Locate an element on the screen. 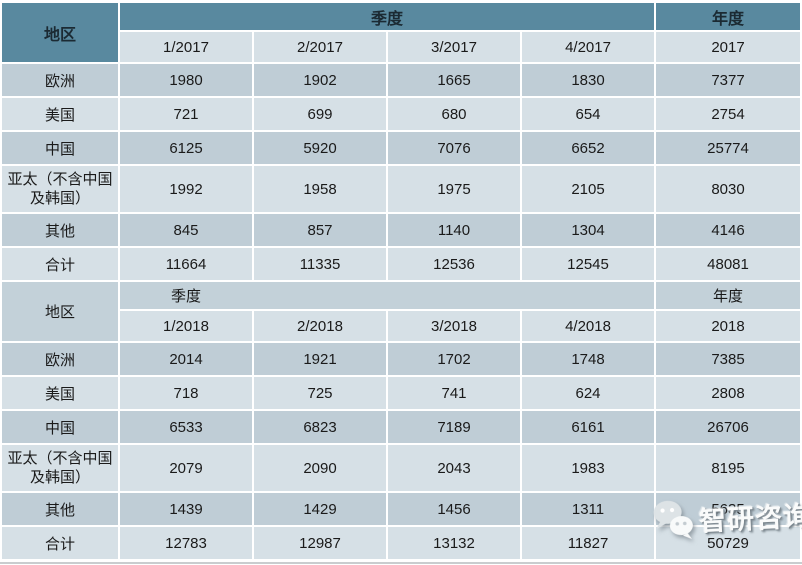 This screenshot has height=565, width=802. value-cell: 5635 is located at coordinates (728, 509).